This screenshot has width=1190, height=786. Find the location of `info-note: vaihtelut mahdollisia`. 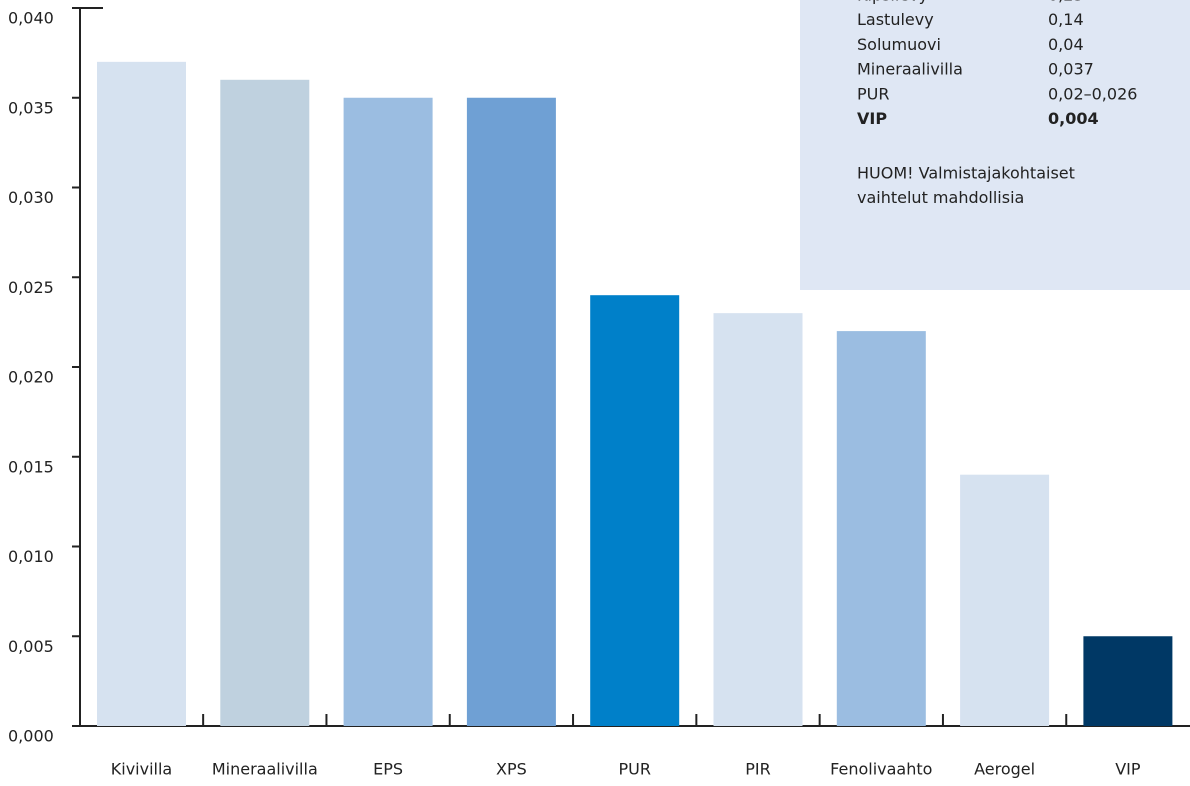

info-note: vaihtelut mahdollisia is located at coordinates (940, 197).